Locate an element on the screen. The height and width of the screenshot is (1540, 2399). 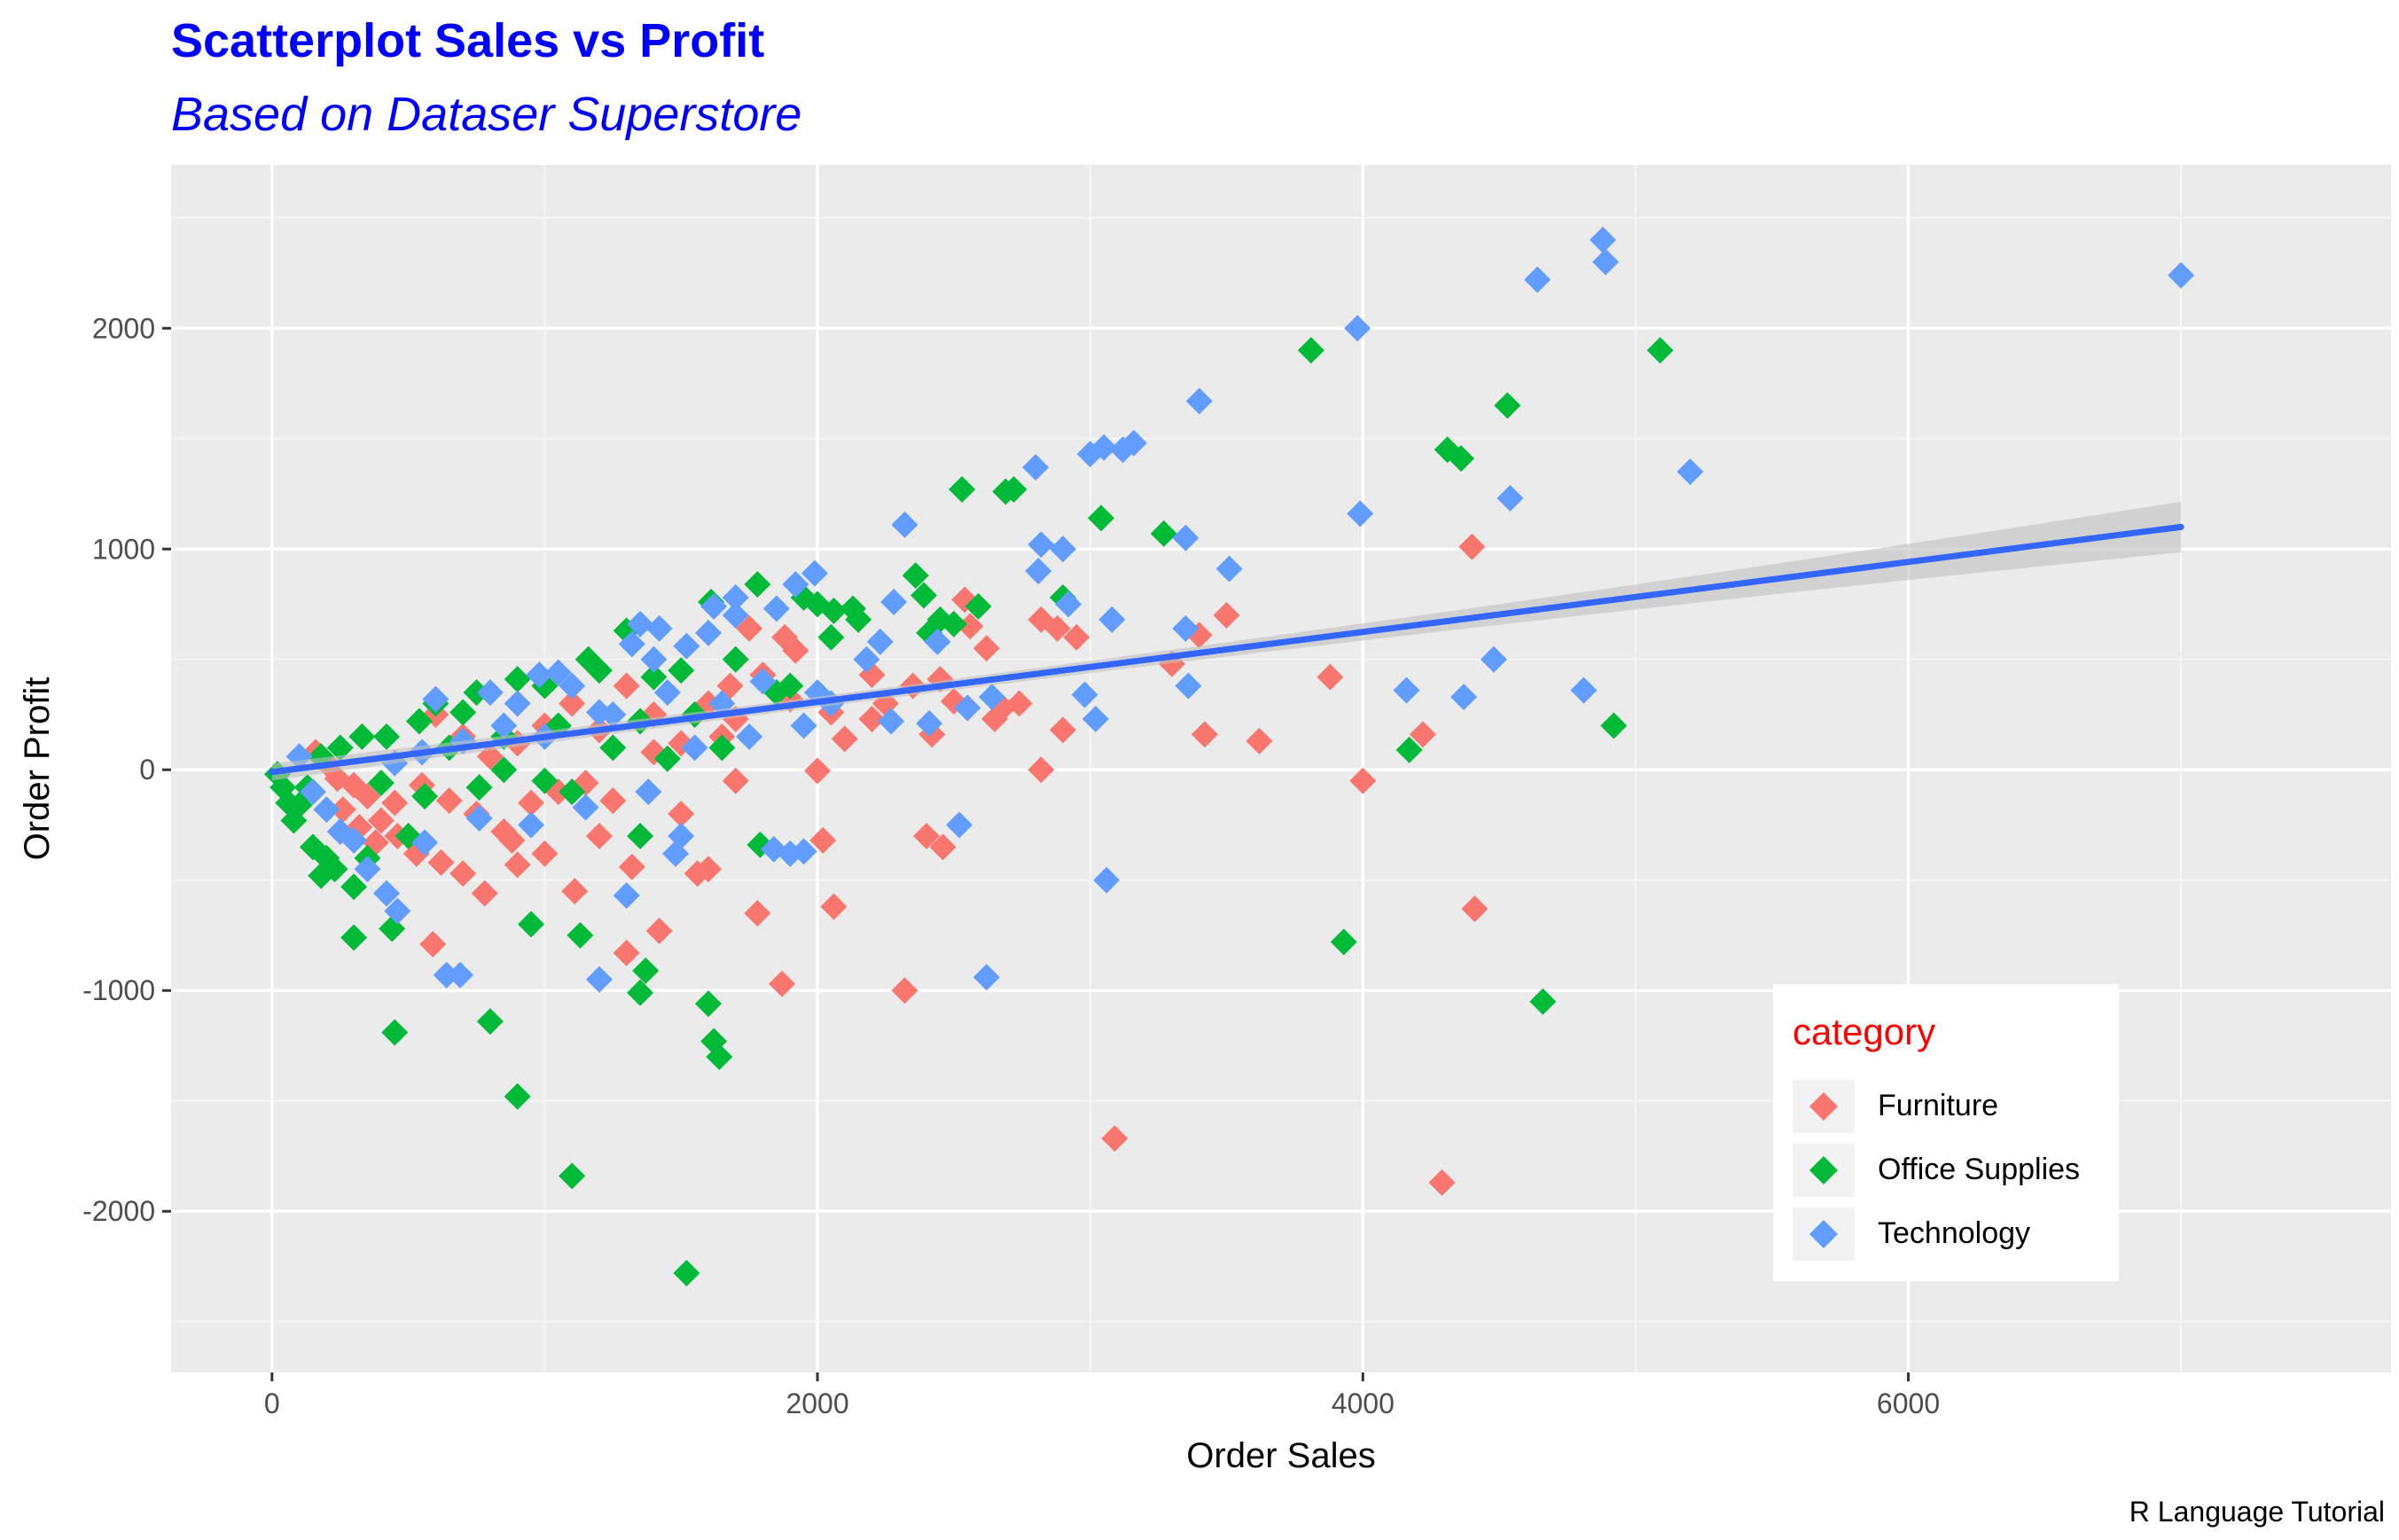
y-tick-label: 1000 is located at coordinates (124, 549).